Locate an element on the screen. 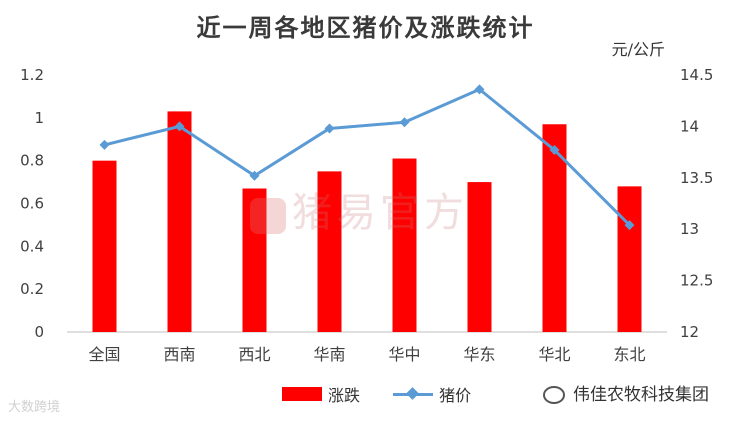 Image resolution: width=731 pixels, height=423 pixels. legend-bar-swatch is located at coordinates (302, 394).